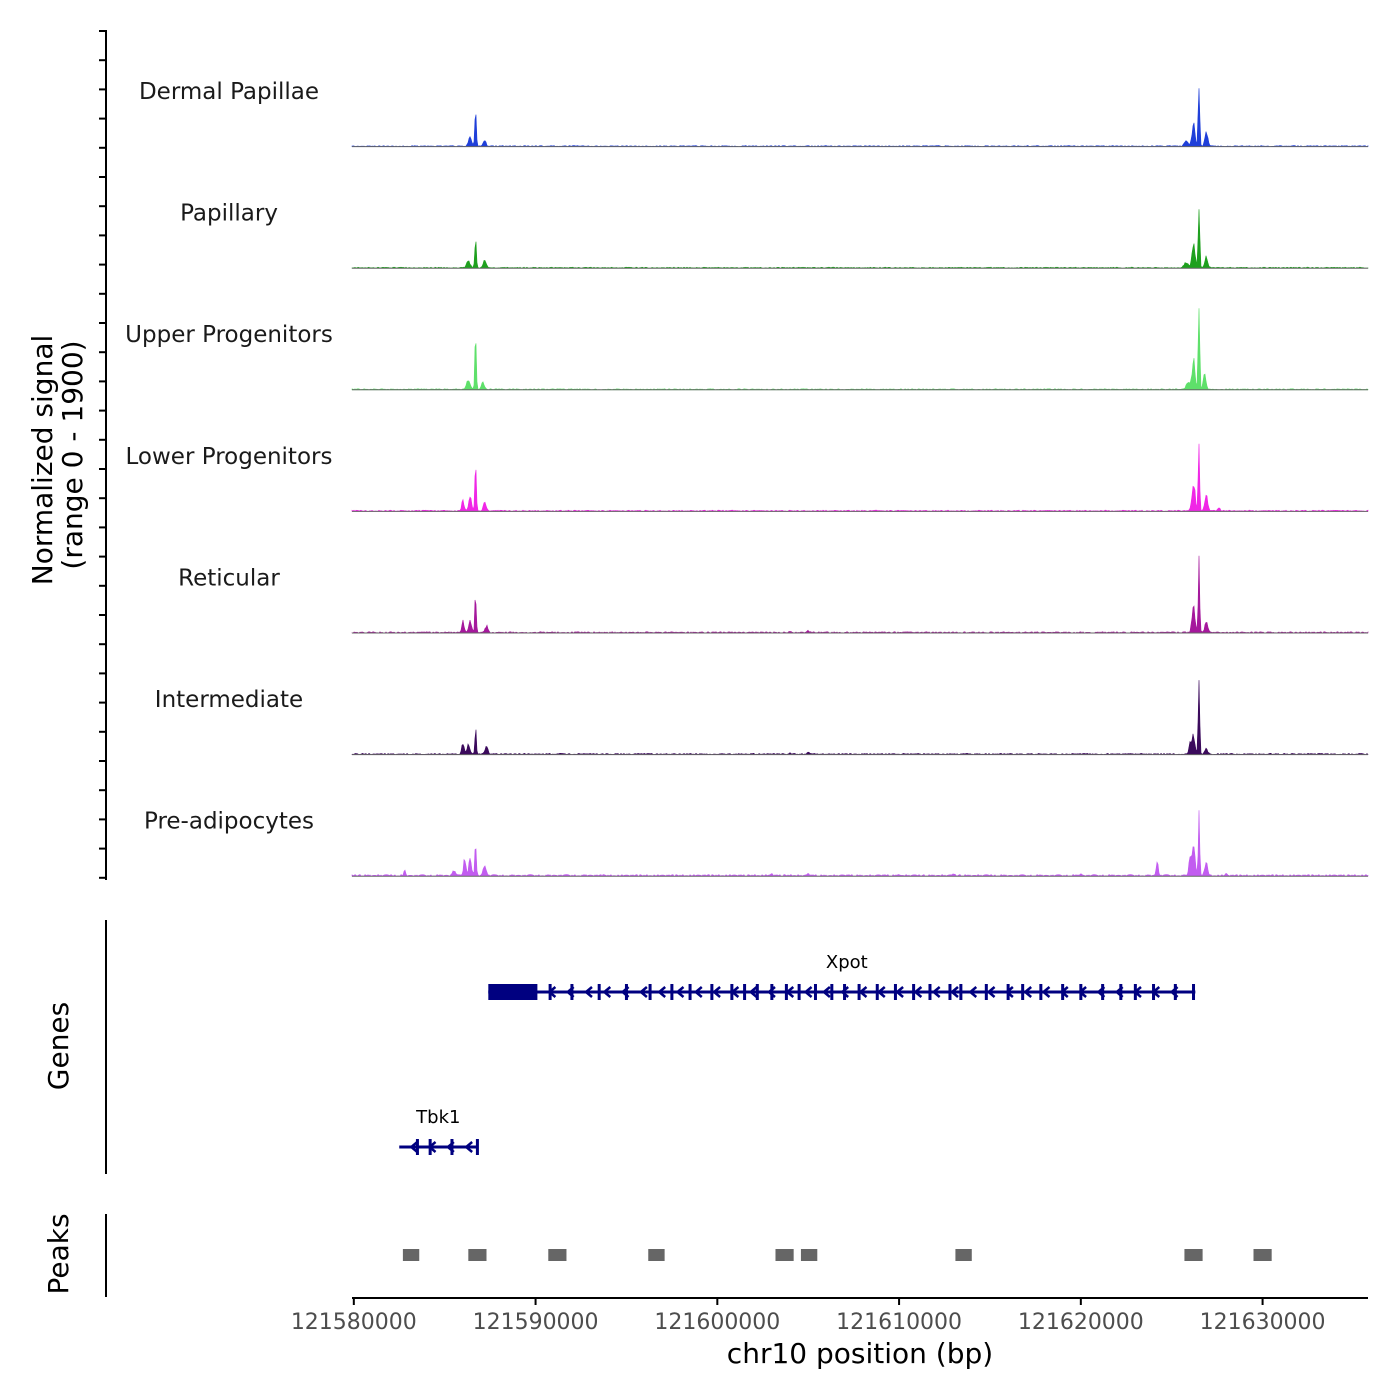  Describe the element at coordinates (650, 1047) in the screenshot. I see `genes-panel: Xpot Tbk1` at that location.